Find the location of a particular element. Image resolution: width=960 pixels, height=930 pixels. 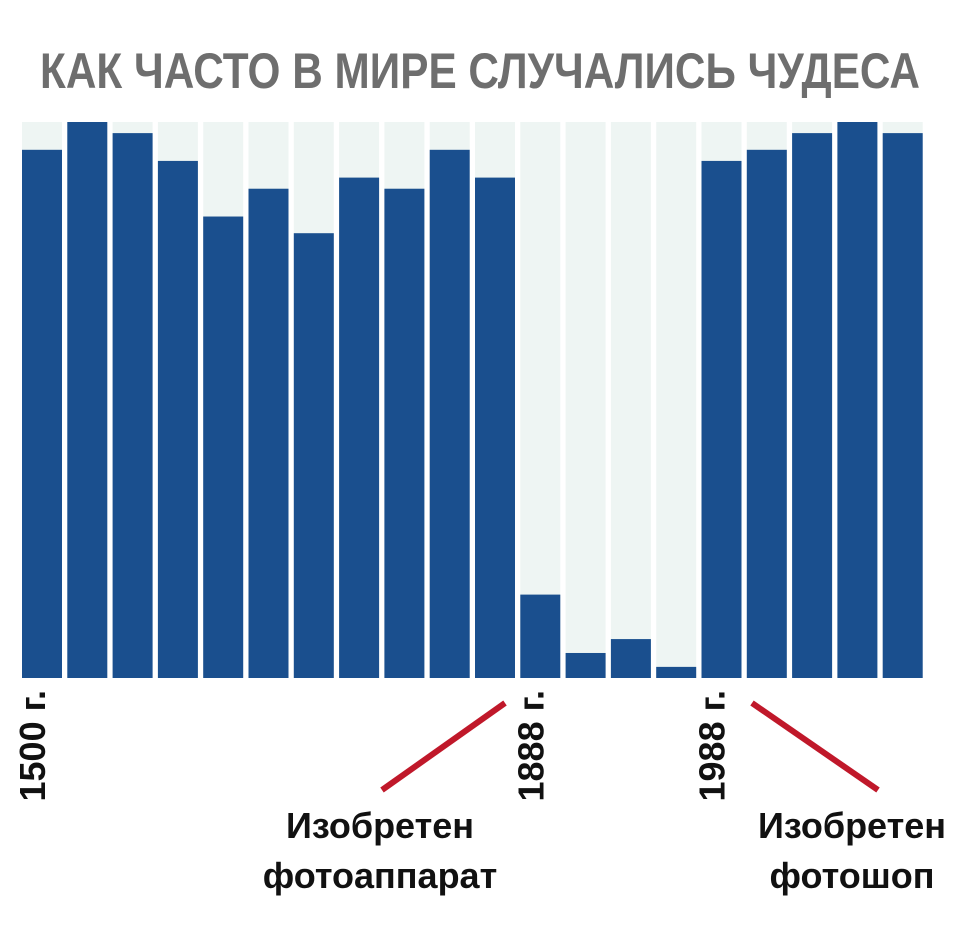

chart-title: КАК ЧАСТО В МИРЕ СЛУЧАЛИСЬ ЧУДЕСА is located at coordinates (480, 71).